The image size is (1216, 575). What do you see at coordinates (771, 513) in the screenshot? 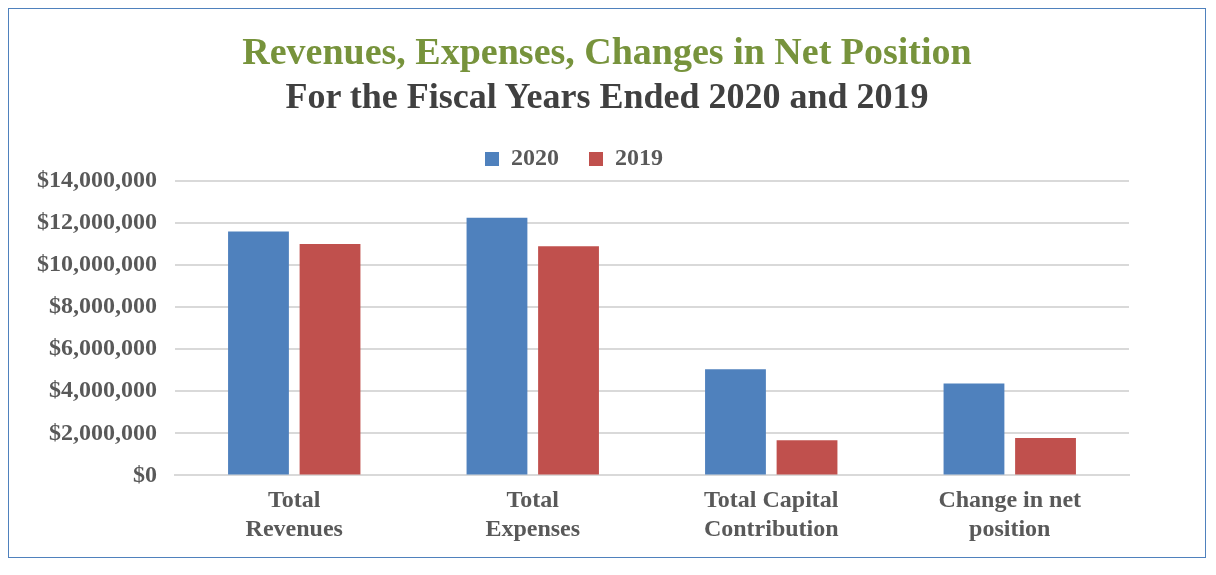
I see `x-tick-label: Total Capital Contribution` at bounding box center [771, 513].